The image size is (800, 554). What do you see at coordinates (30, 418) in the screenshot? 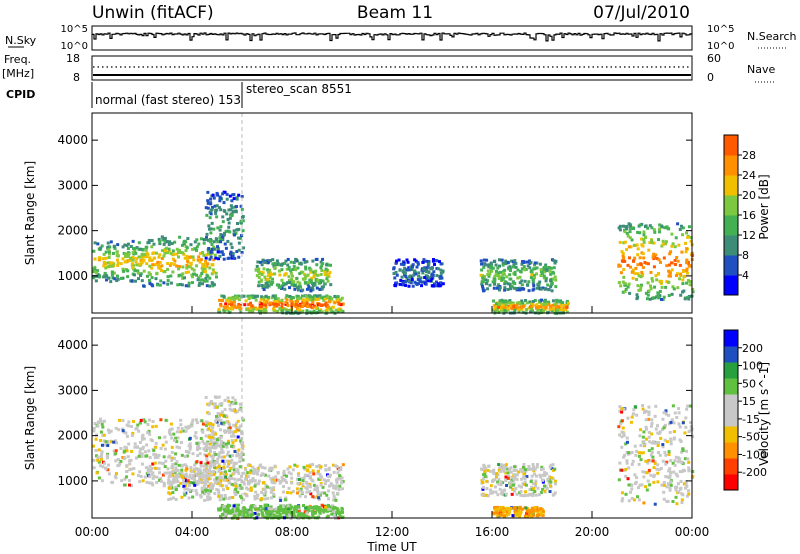
I see `velocity-ylabel: Slant Range [km]` at bounding box center [30, 418].